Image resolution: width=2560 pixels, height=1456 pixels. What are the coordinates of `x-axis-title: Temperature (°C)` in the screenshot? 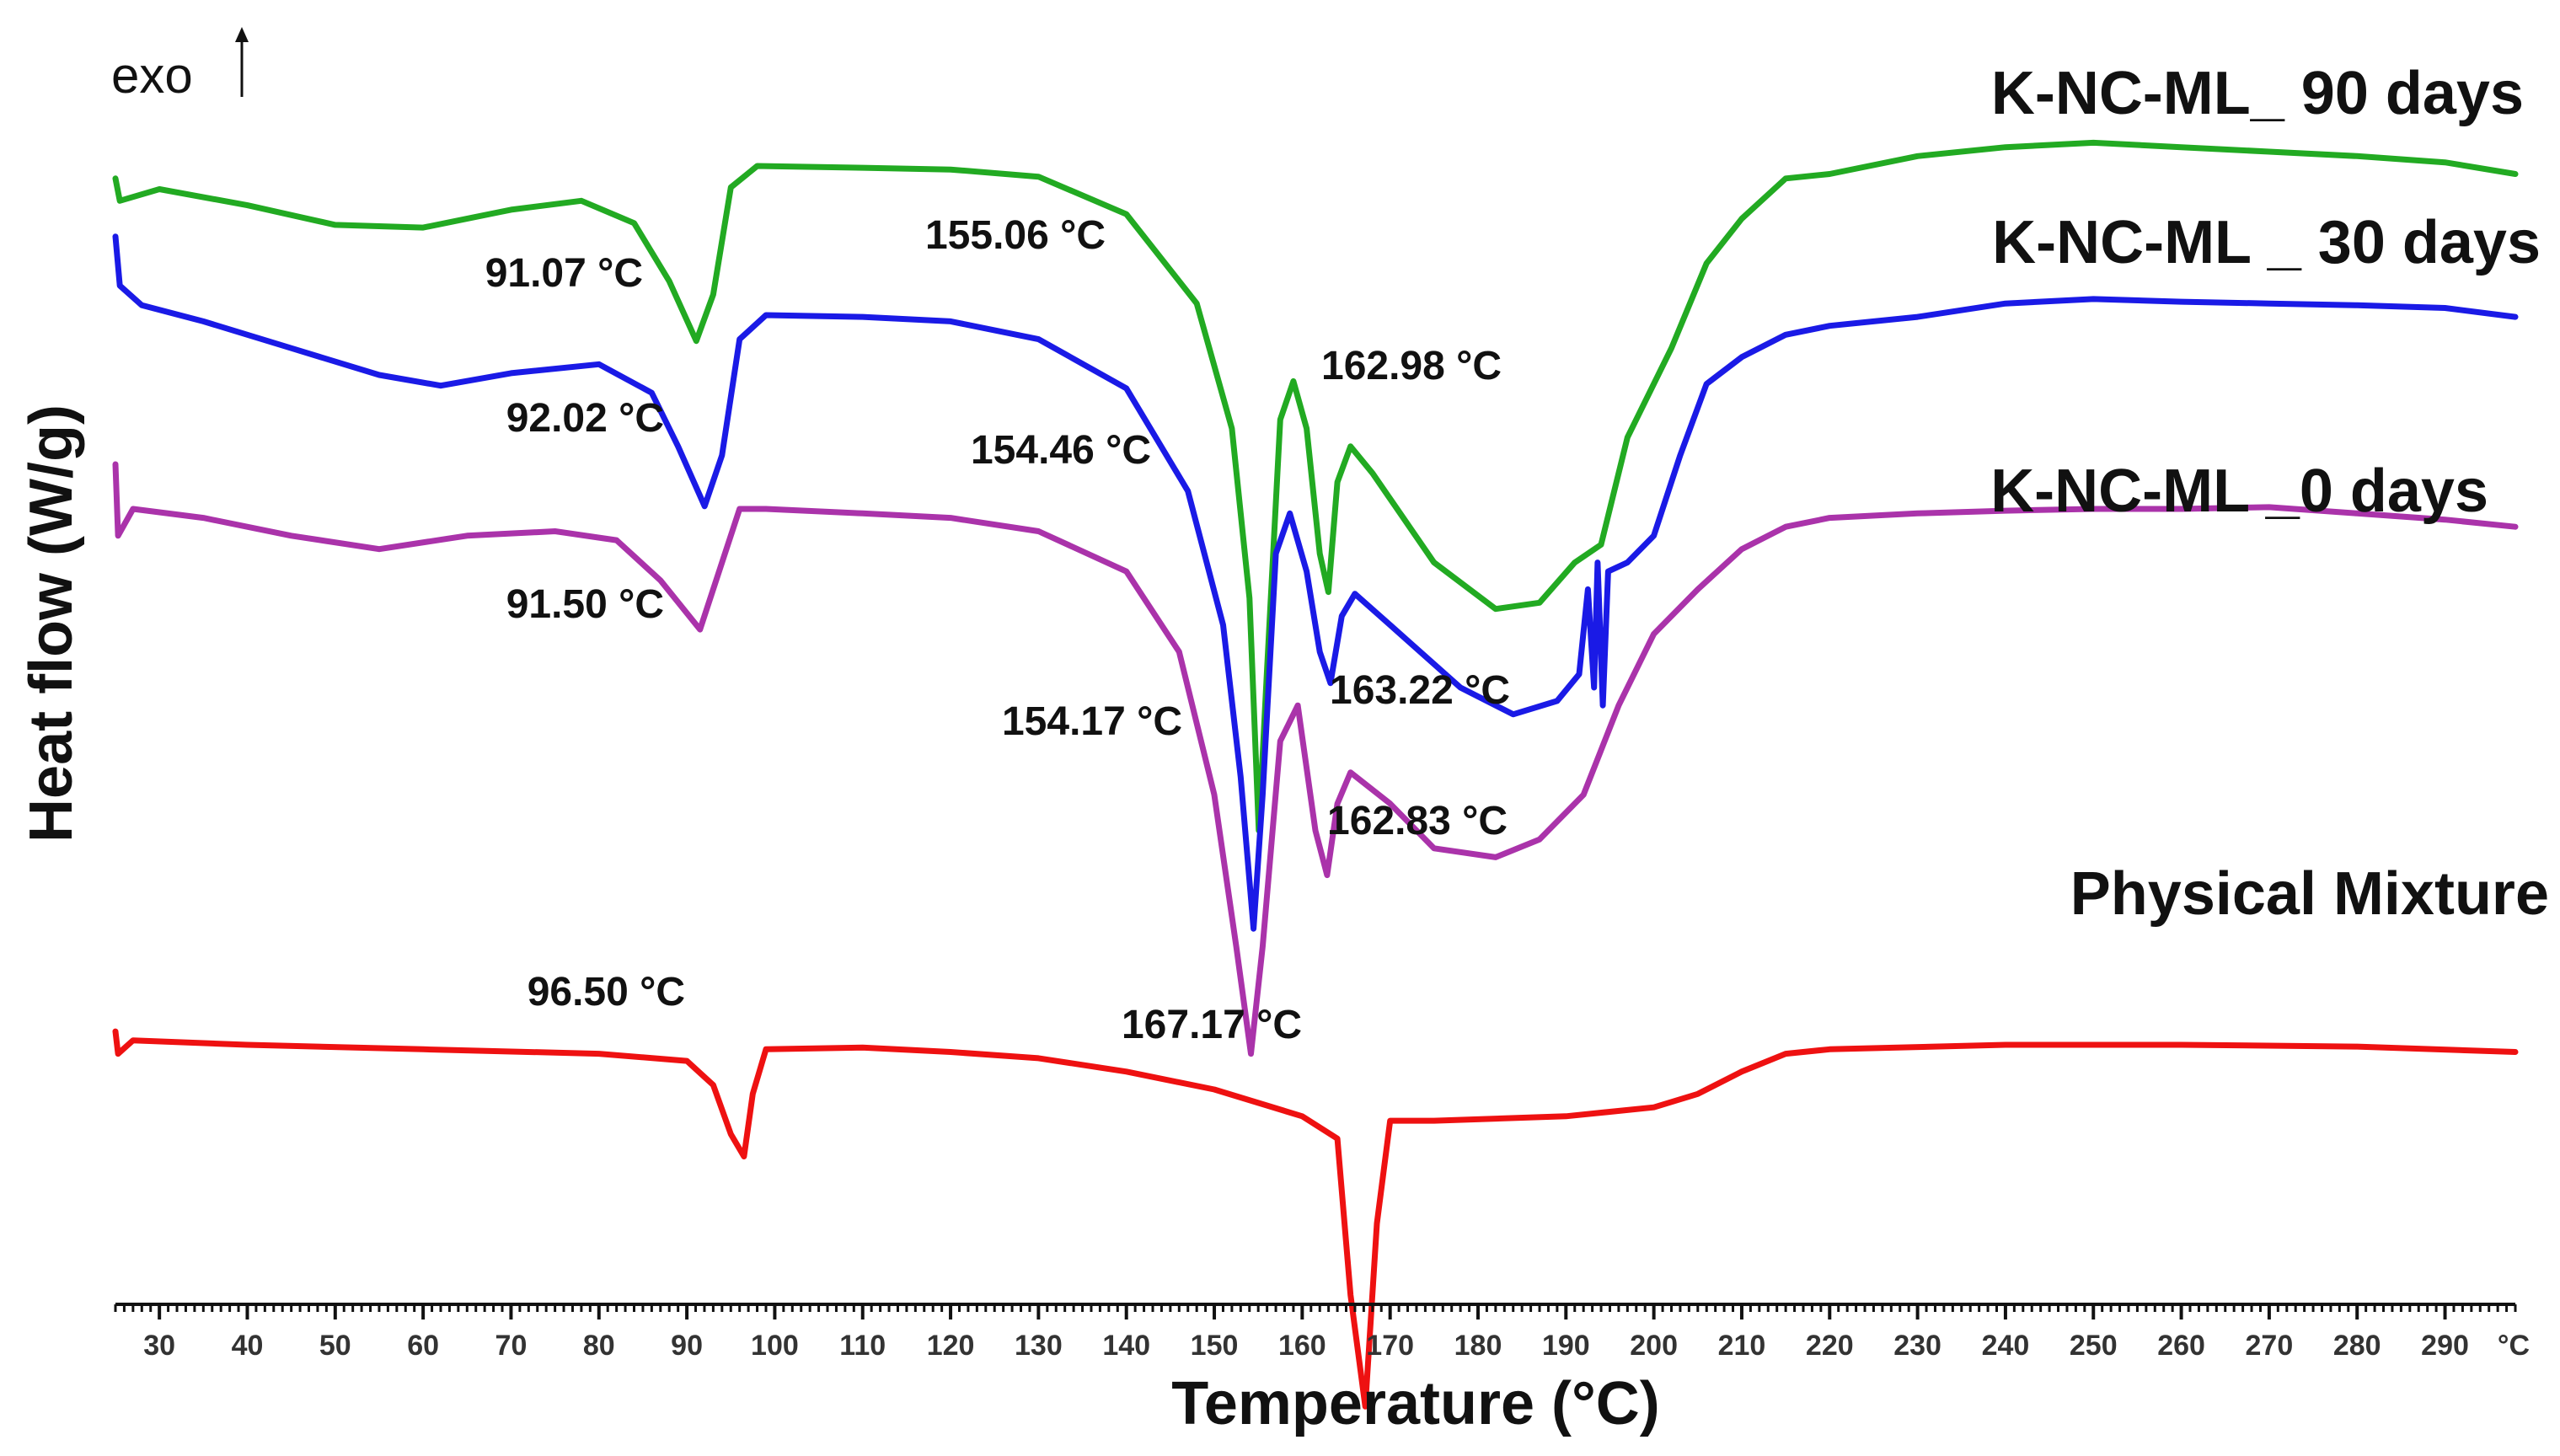 It's located at (1415, 1403).